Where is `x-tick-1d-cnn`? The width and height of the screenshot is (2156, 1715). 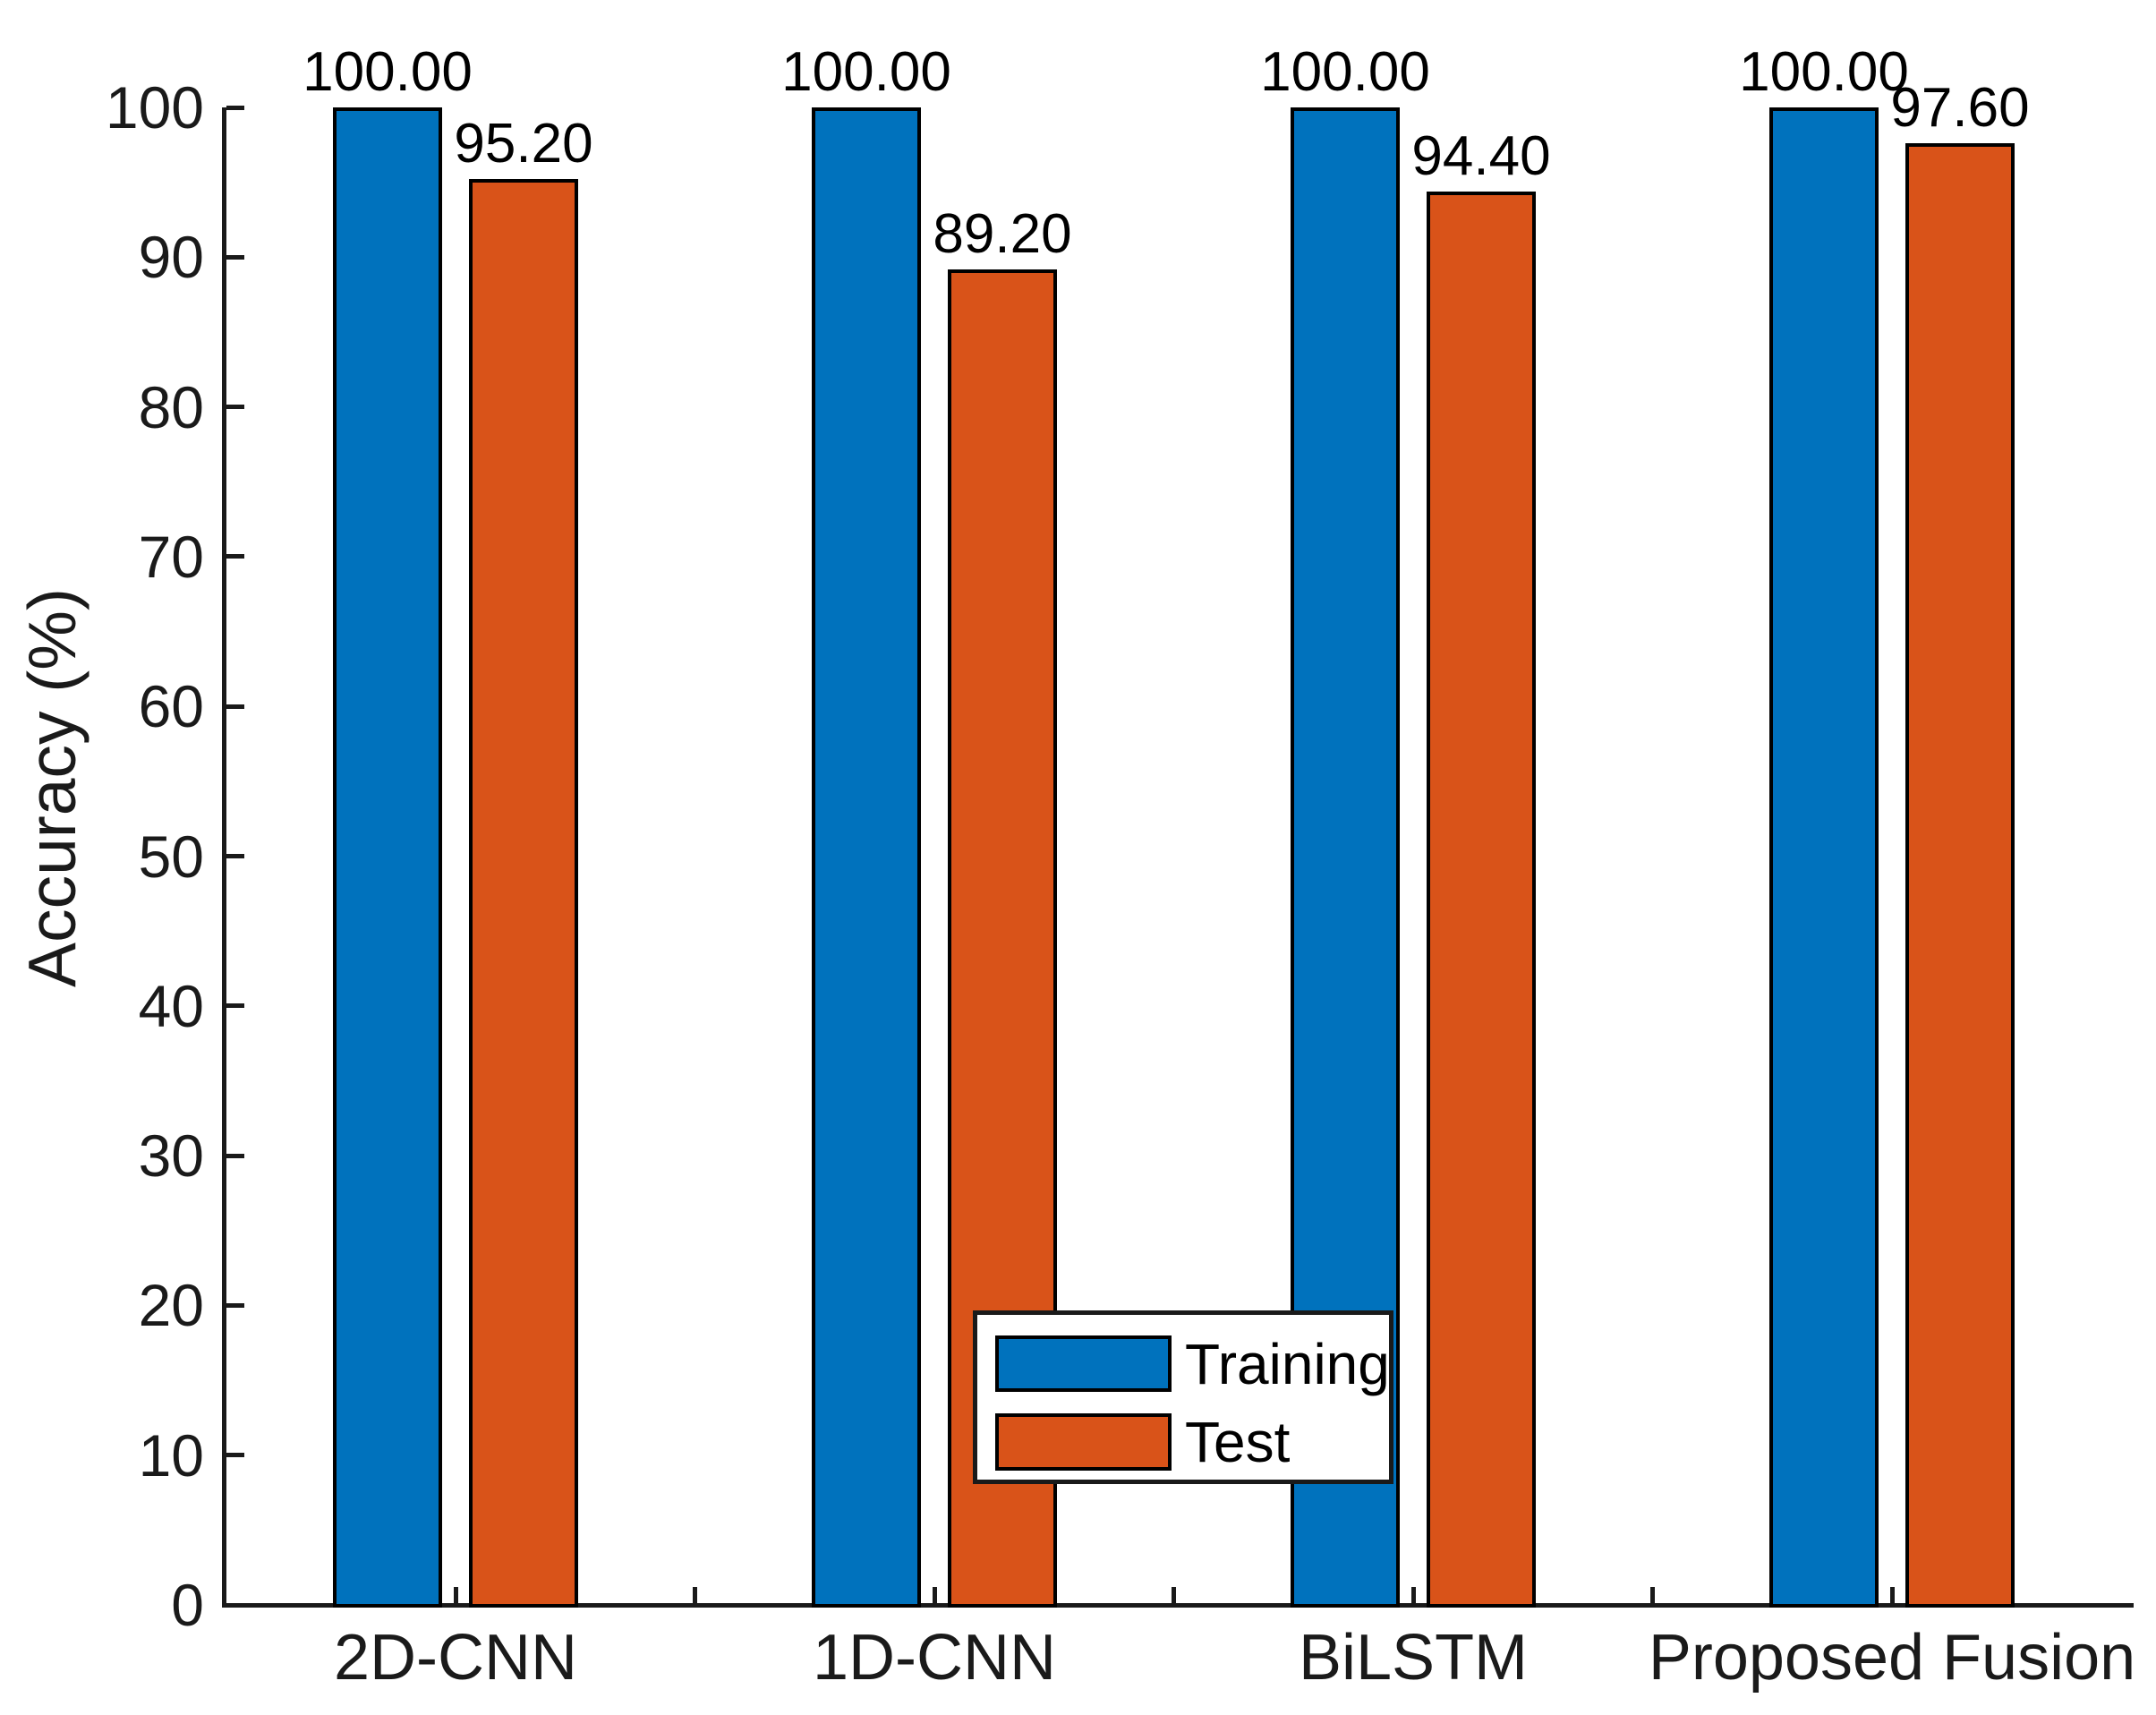
x-tick-1d-cnn is located at coordinates (934, 1596).